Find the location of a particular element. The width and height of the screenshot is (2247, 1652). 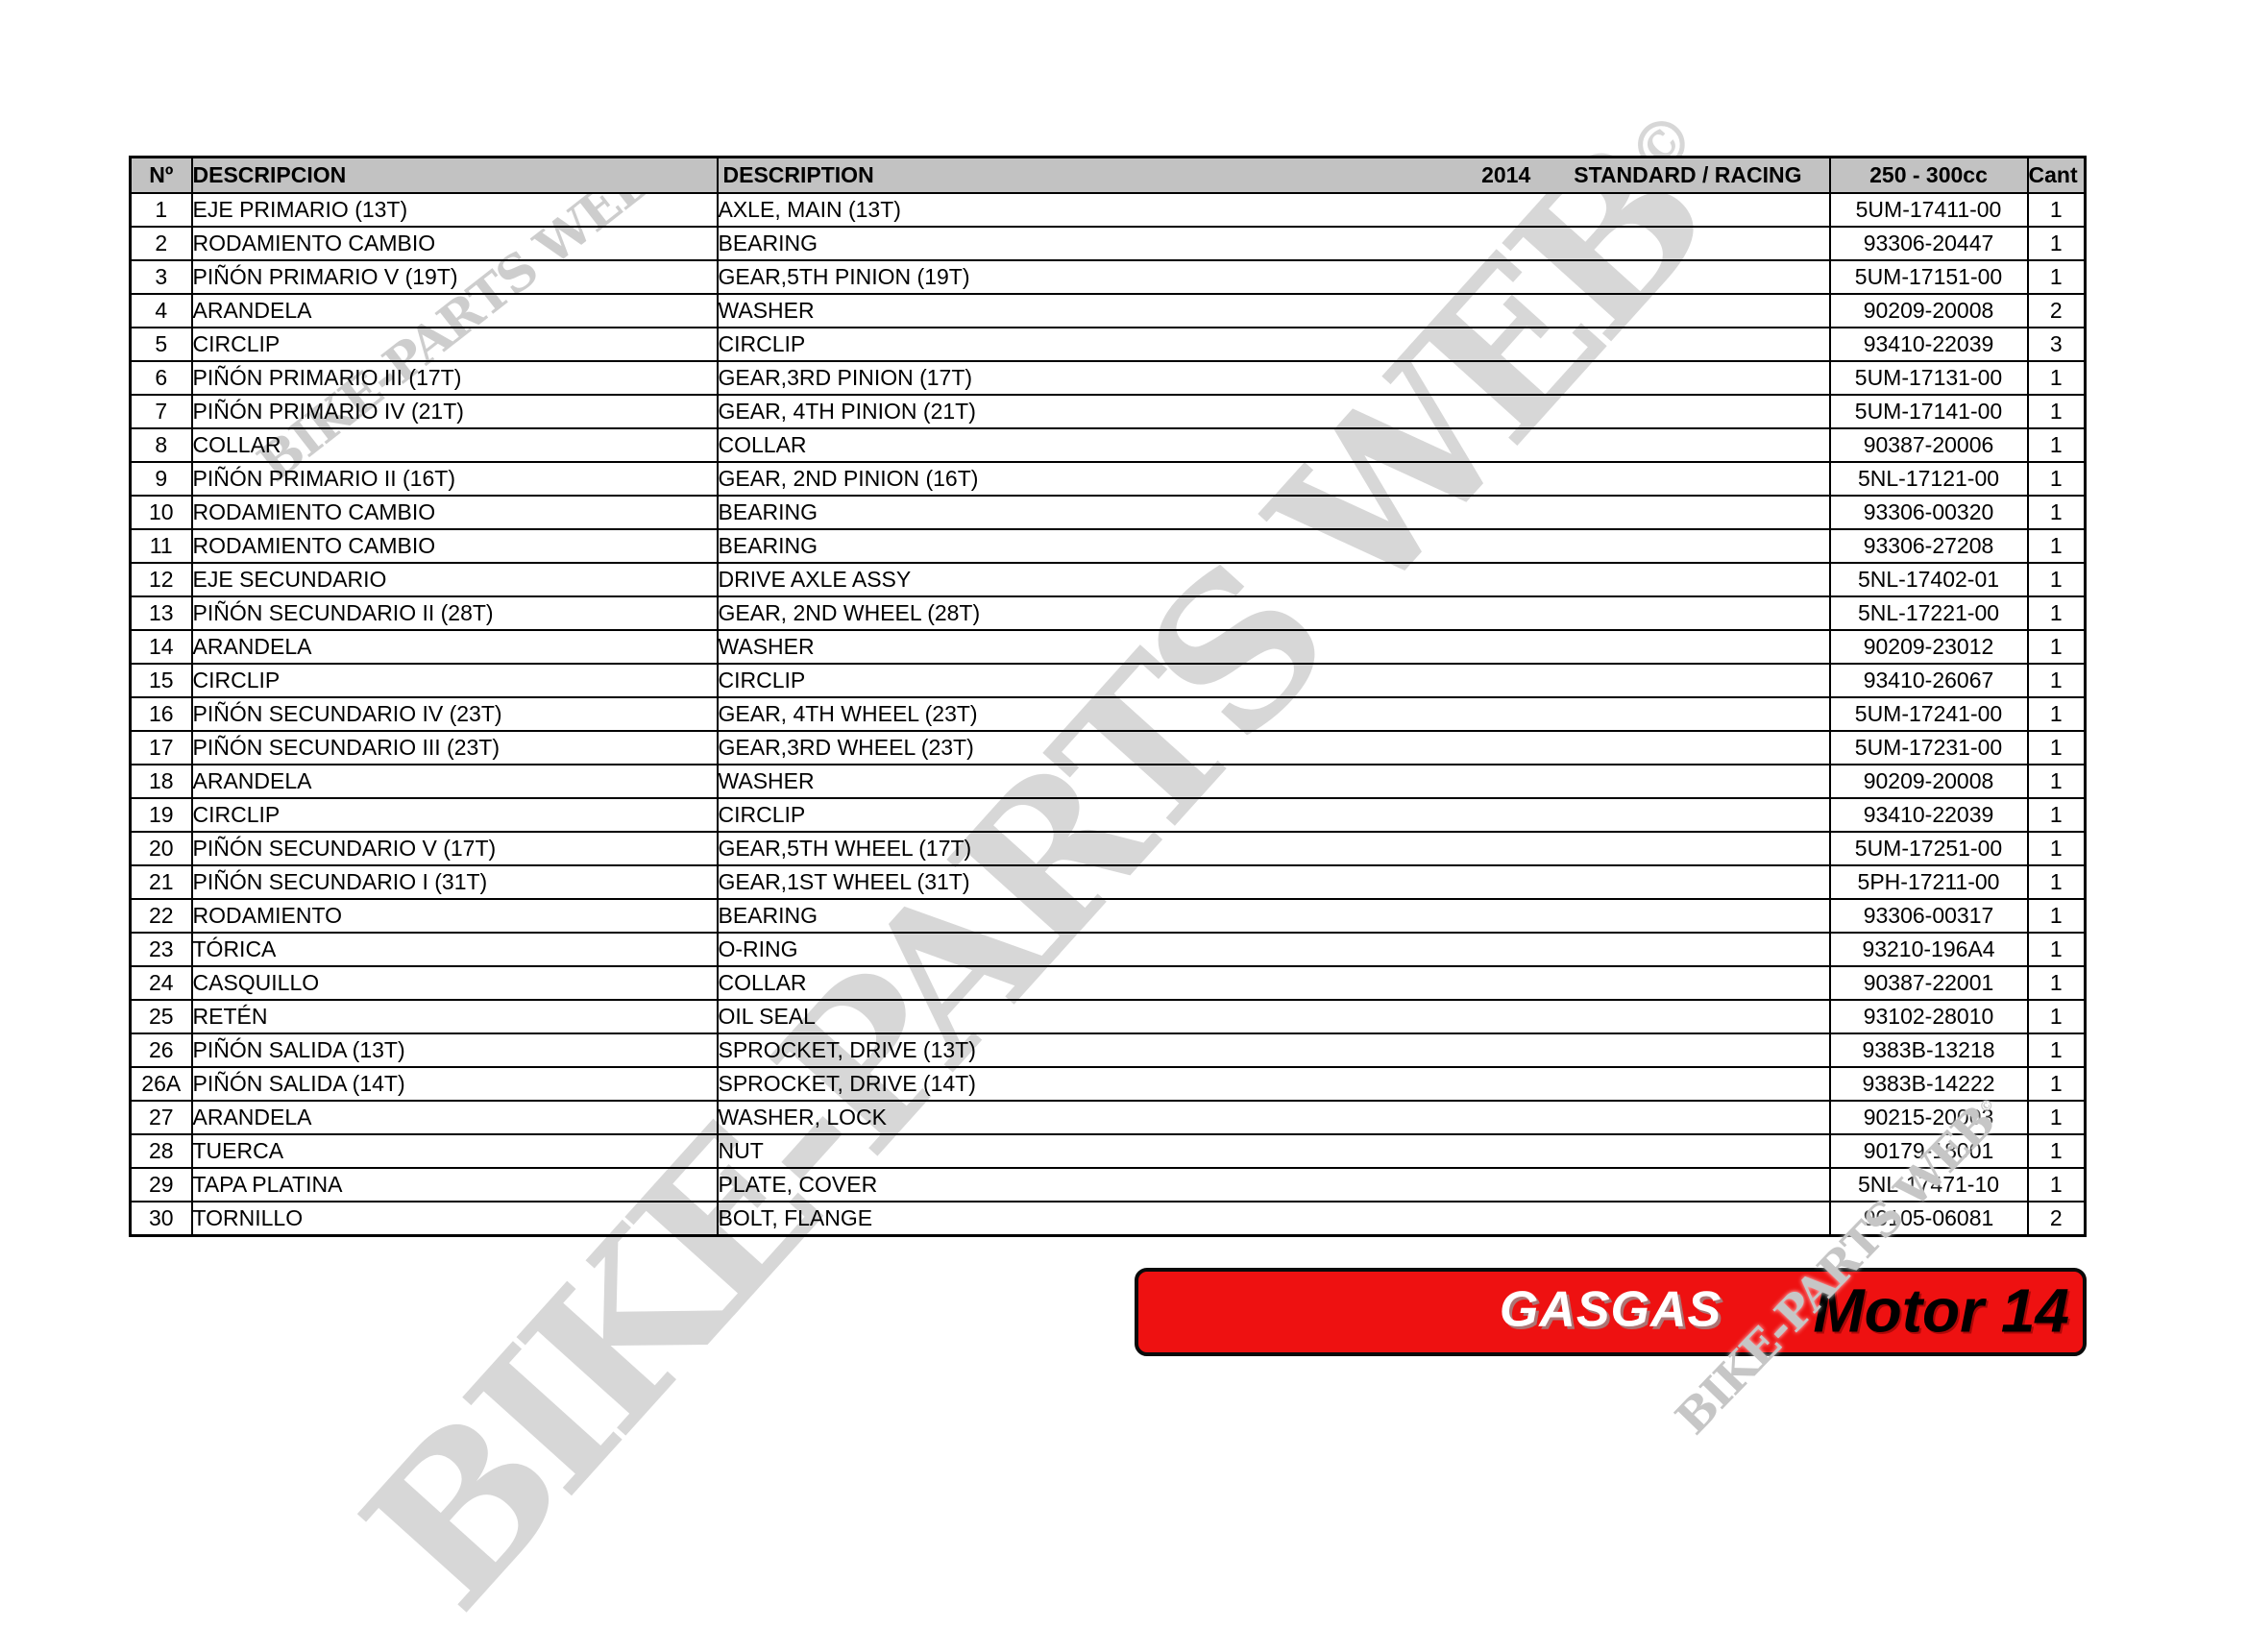

part-number-cell: 90215-20003 is located at coordinates (1928, 1117).